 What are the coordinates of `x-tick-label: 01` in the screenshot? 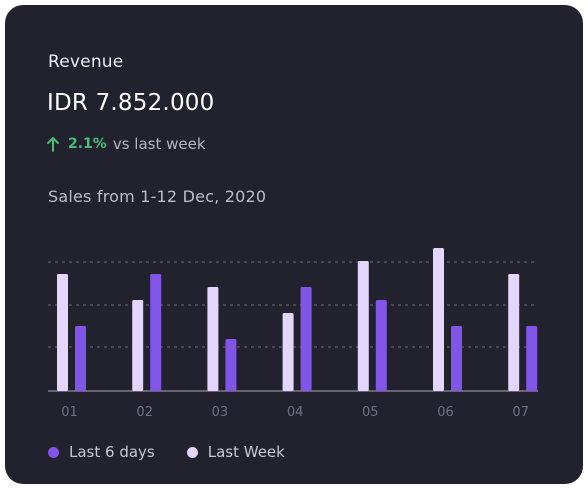 It's located at (69, 412).